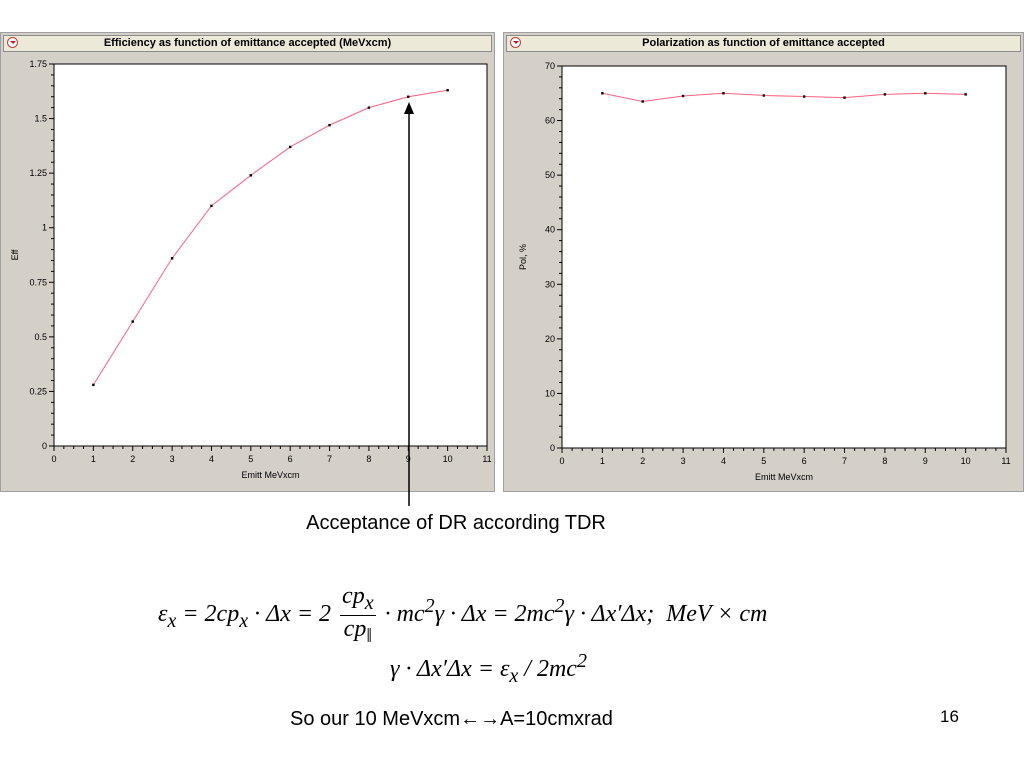  What do you see at coordinates (949, 716) in the screenshot?
I see `page-number: 16` at bounding box center [949, 716].